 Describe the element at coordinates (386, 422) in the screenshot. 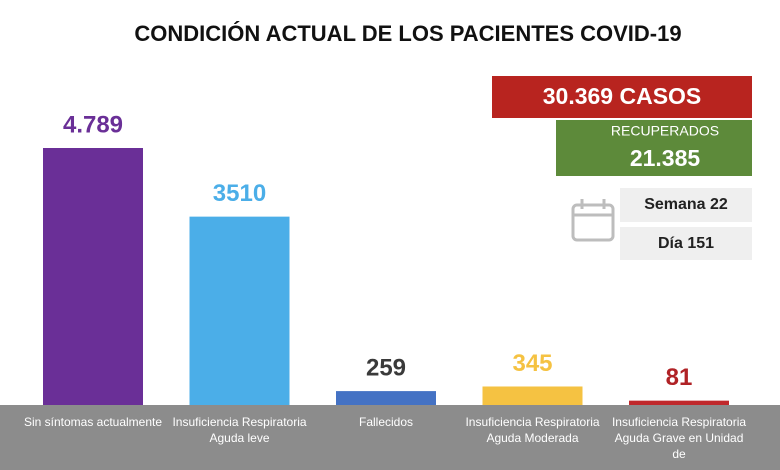

I see `category-label: Fallecidos` at that location.